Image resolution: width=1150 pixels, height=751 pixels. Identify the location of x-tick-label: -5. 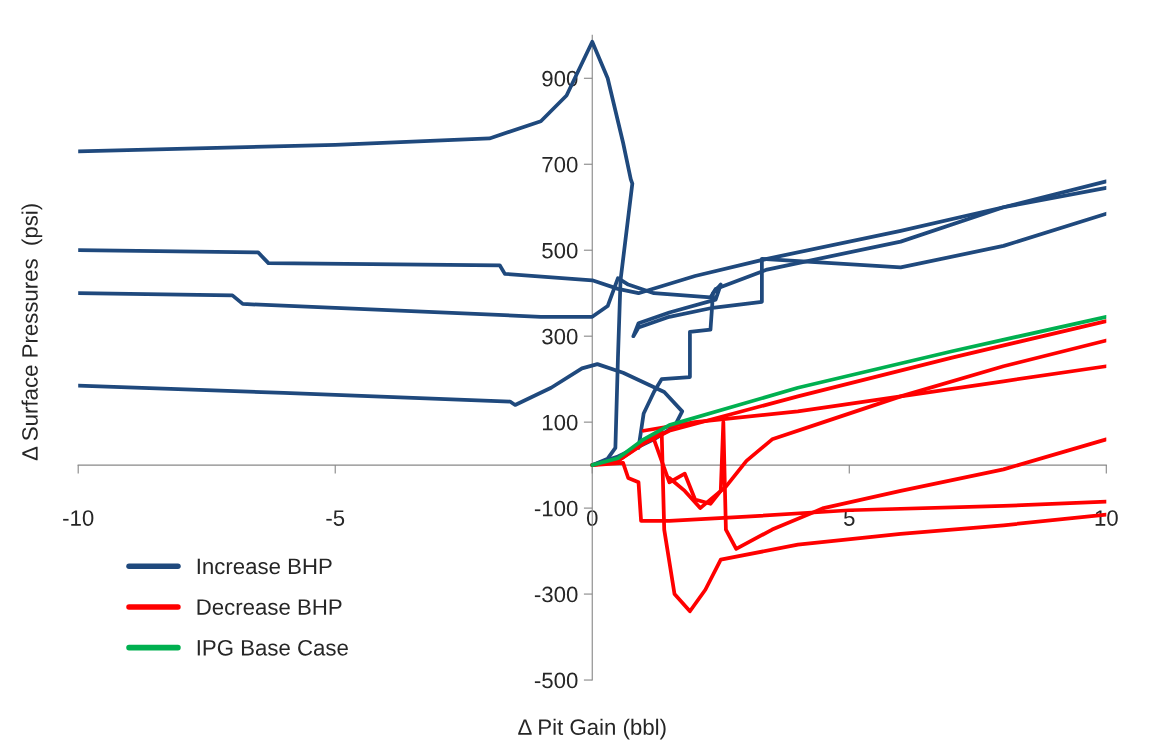
(335, 518).